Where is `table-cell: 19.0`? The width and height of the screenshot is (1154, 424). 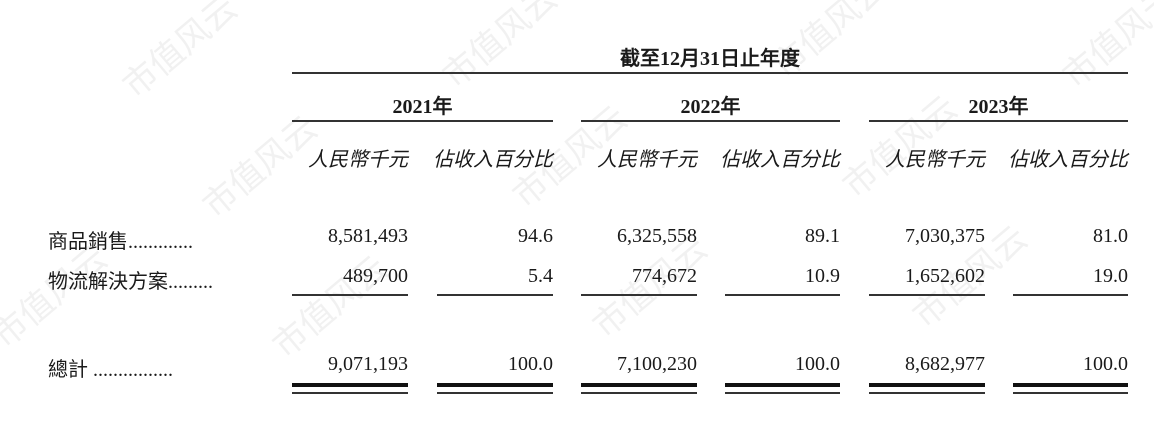 table-cell: 19.0 is located at coordinates (1110, 276).